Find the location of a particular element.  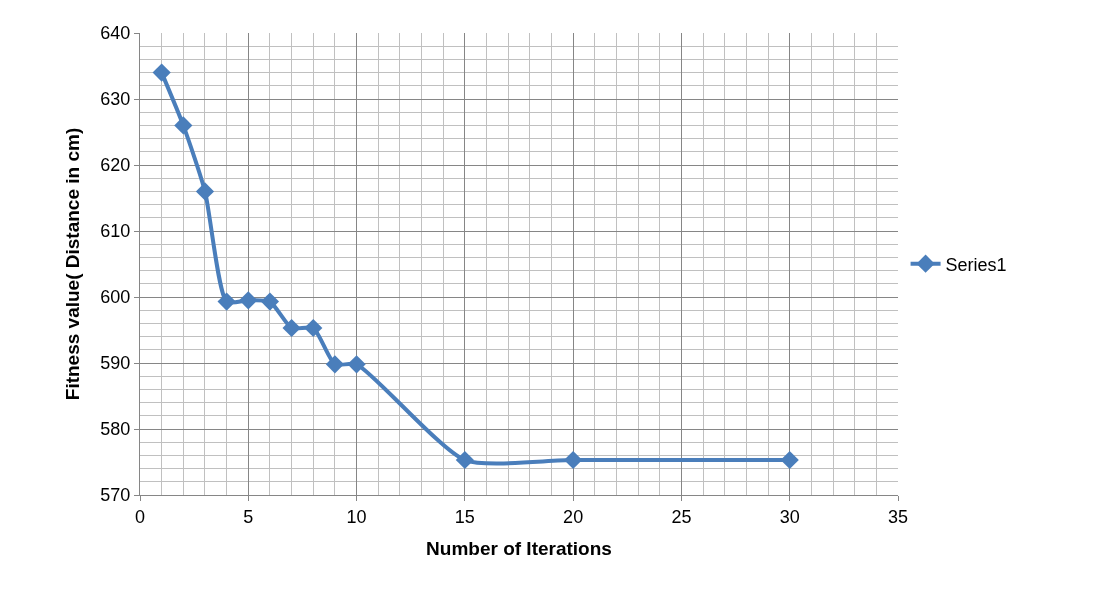

x-axis-title: Number of Iterations is located at coordinates (519, 548).